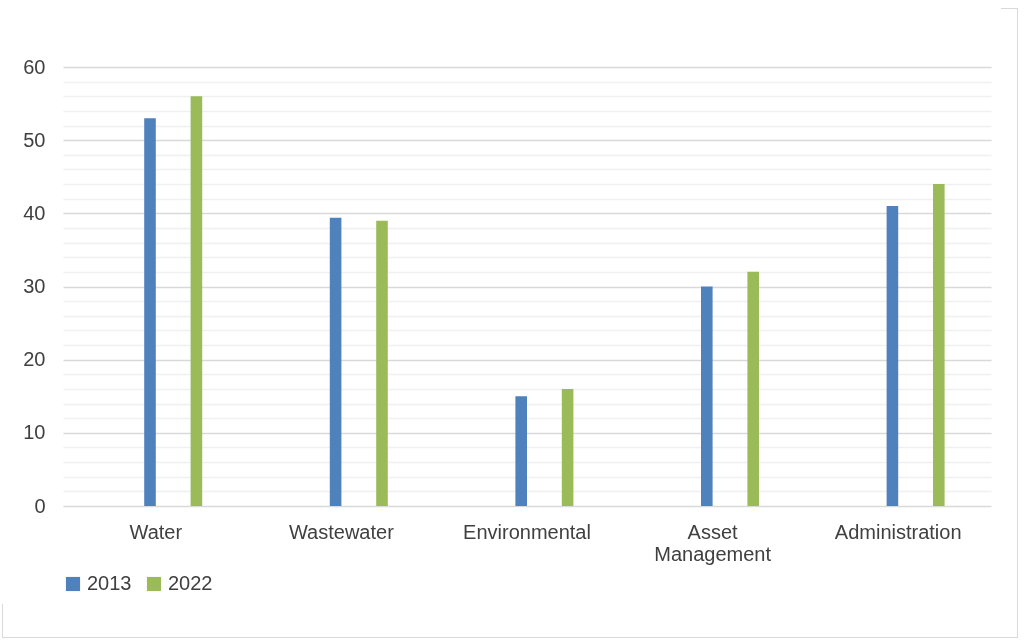 The width and height of the screenshot is (1024, 643). Describe the element at coordinates (34, 359) in the screenshot. I see `y-tick-label: 20` at that location.